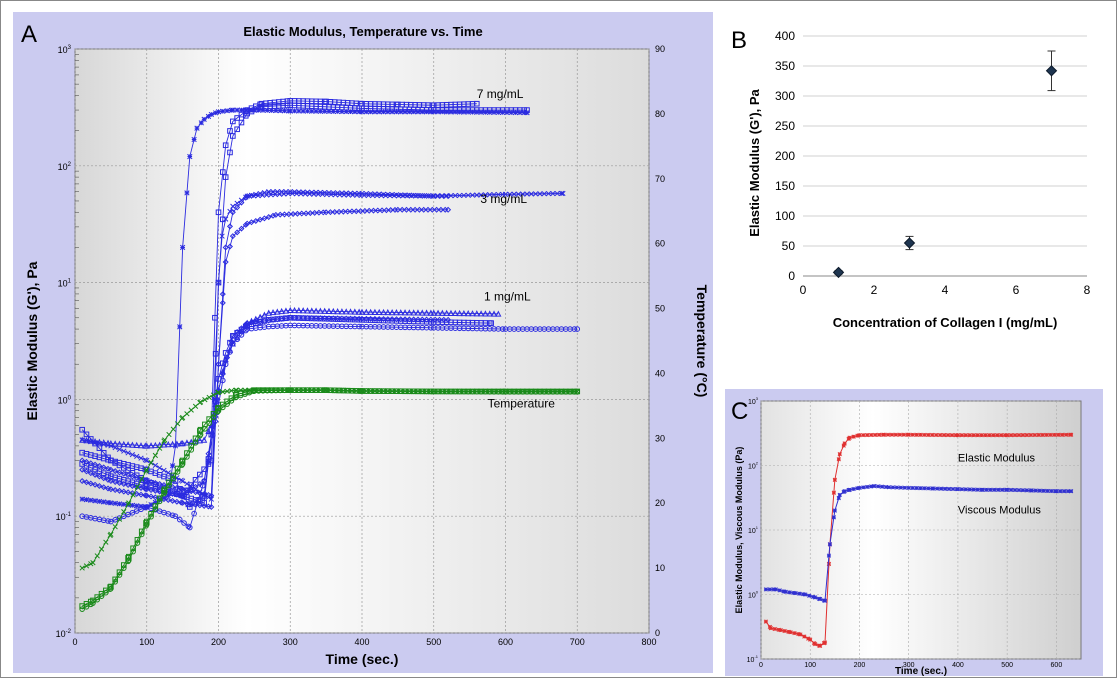 This screenshot has width=1117, height=678. I want to click on y-axis-label-a: Elastic Modulus (G'), Pa, so click(32, 340).